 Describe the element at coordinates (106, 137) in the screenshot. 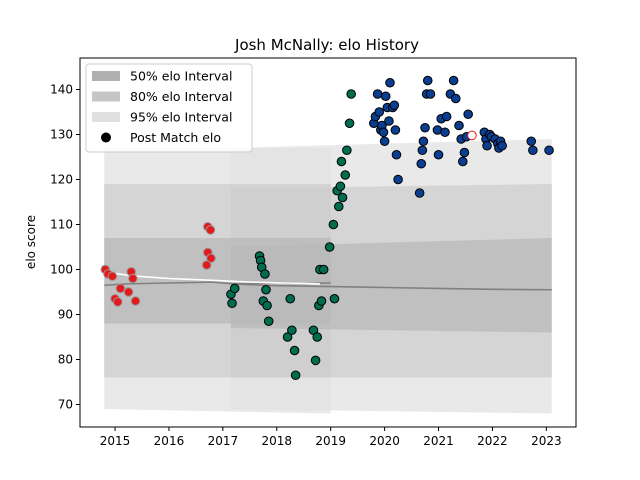

I see `legend-marker` at that location.